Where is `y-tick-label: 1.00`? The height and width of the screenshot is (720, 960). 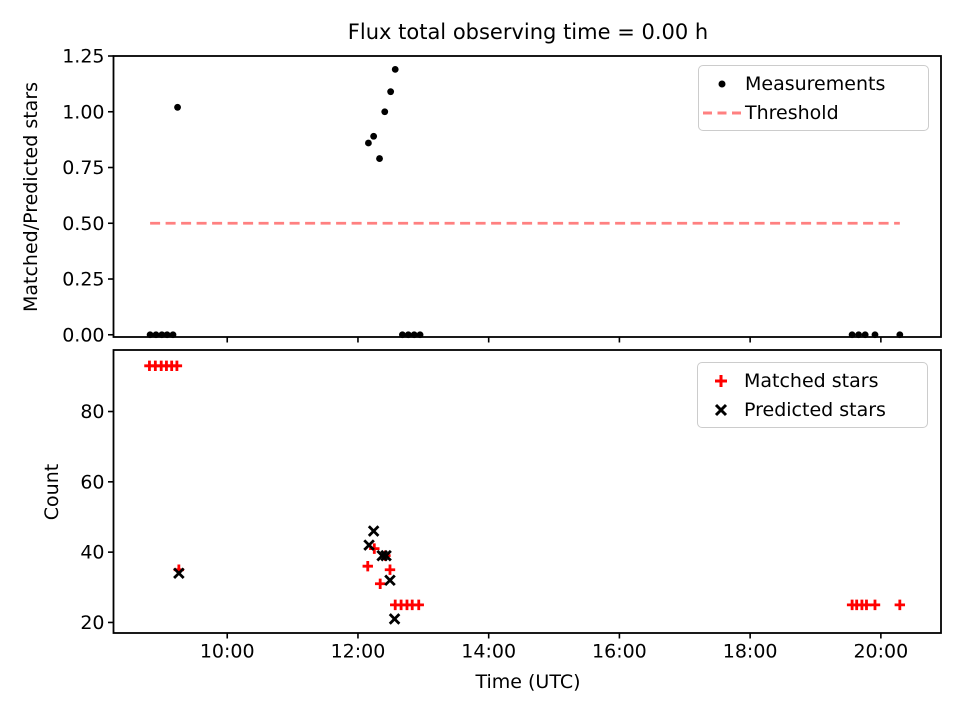 y-tick-label: 1.00 is located at coordinates (83, 112).